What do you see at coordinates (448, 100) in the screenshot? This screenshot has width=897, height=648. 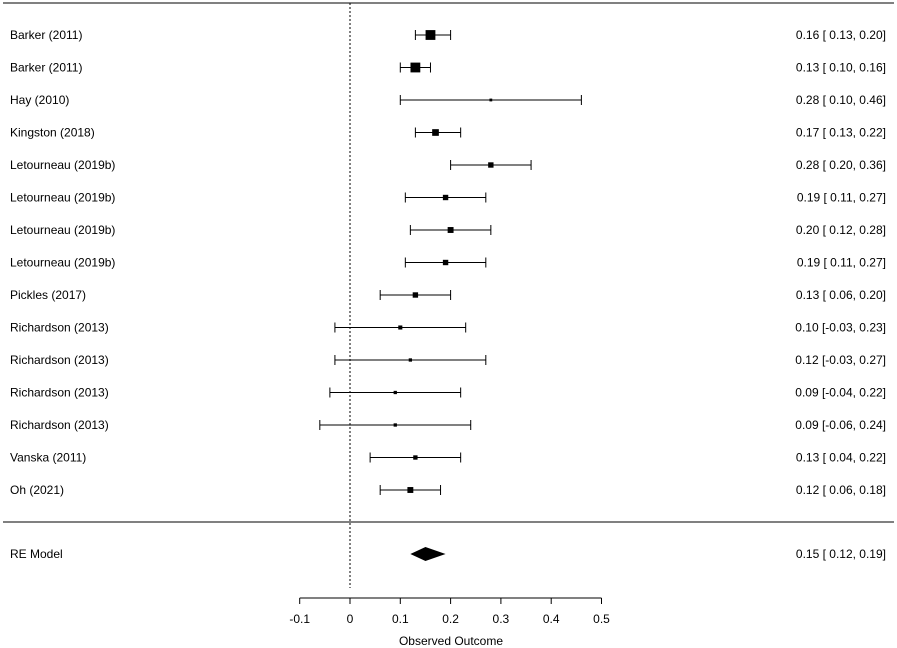 I see `study-row: Hay (2010) 0.28 [ 0.10, 0.46]` at bounding box center [448, 100].